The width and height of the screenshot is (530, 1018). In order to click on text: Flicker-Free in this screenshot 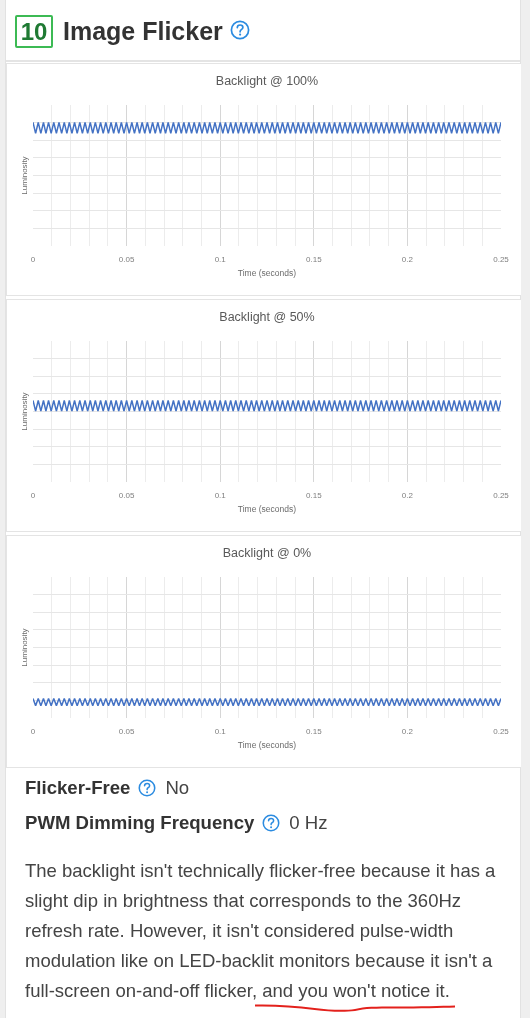, I will do `click(78, 788)`.